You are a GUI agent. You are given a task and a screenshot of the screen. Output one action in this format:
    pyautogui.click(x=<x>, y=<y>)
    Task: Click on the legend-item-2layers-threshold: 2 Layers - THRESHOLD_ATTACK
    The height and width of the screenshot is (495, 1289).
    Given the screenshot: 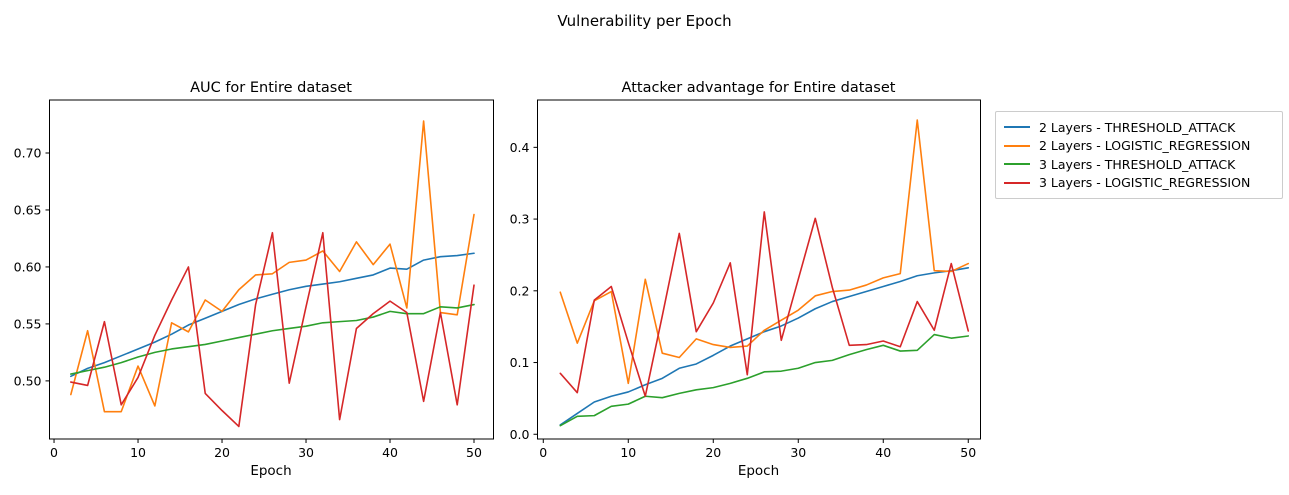 What is the action you would take?
    pyautogui.click(x=1139, y=127)
    